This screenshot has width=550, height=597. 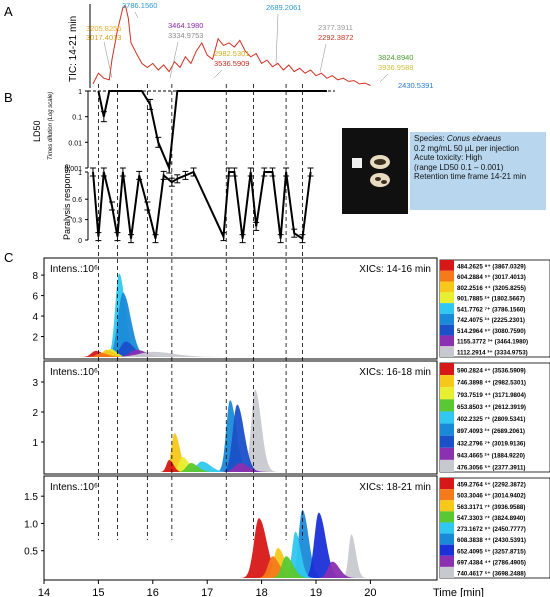 I want to click on panel-label-c: C, so click(x=8, y=257).